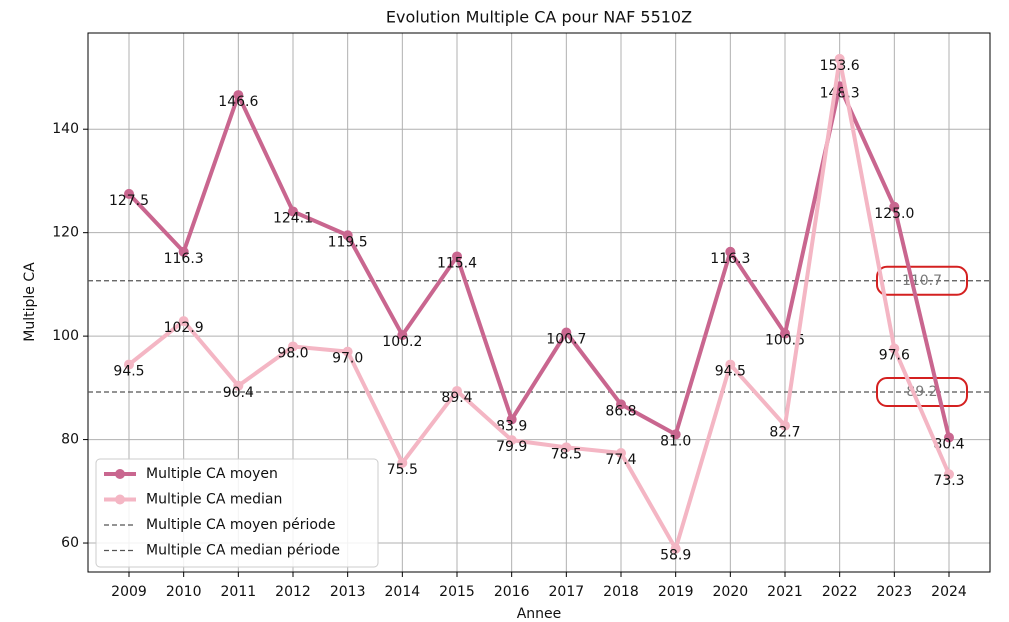 The height and width of the screenshot is (622, 1009). I want to click on y-tick-label: 100, so click(65, 336).